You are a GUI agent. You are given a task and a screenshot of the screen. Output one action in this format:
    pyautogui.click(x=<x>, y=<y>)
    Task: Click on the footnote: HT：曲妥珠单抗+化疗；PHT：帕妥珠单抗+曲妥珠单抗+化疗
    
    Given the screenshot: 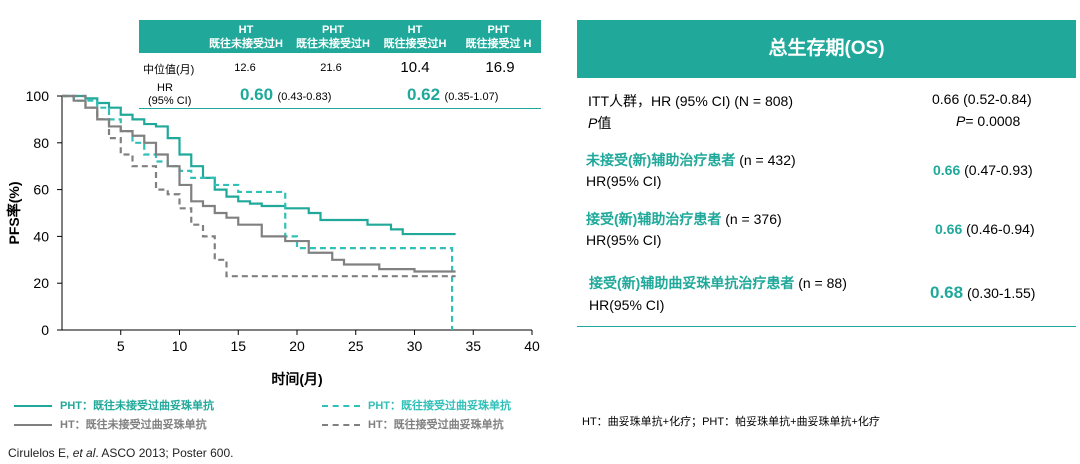 What is the action you would take?
    pyautogui.click(x=731, y=422)
    